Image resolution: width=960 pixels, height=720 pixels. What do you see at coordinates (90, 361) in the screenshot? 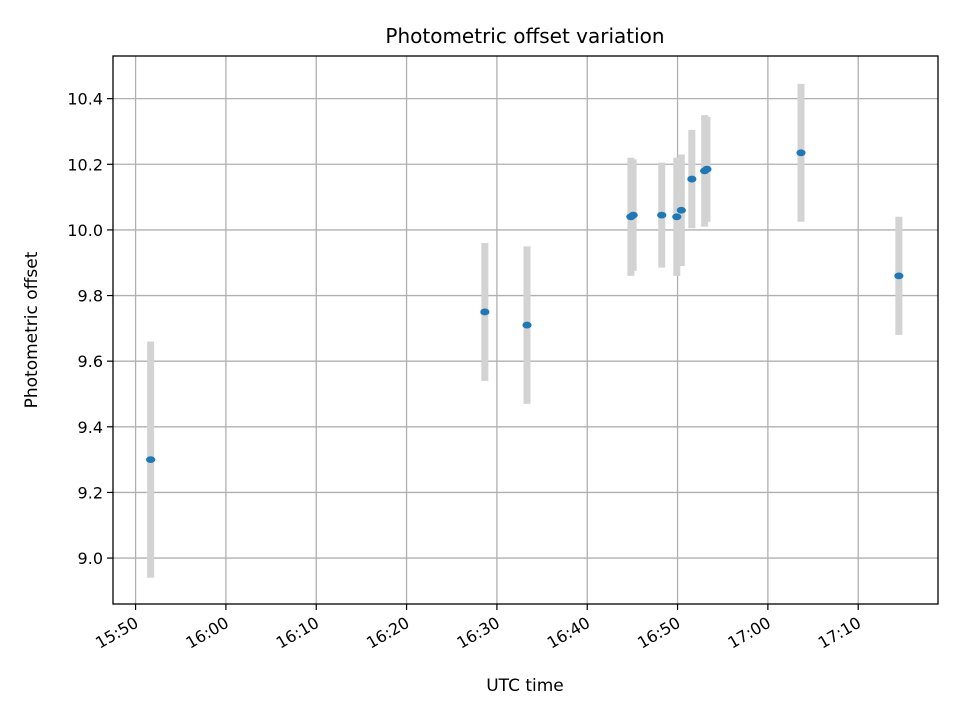
I see `y-tick-label: 9.6` at bounding box center [90, 361].